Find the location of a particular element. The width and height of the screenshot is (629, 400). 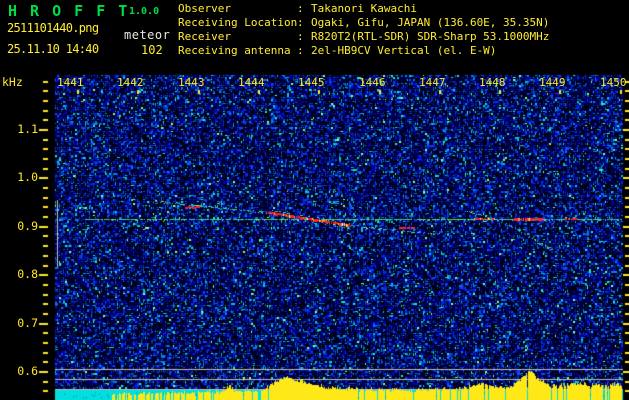

time-tick-label: 1447 is located at coordinates (432, 82).